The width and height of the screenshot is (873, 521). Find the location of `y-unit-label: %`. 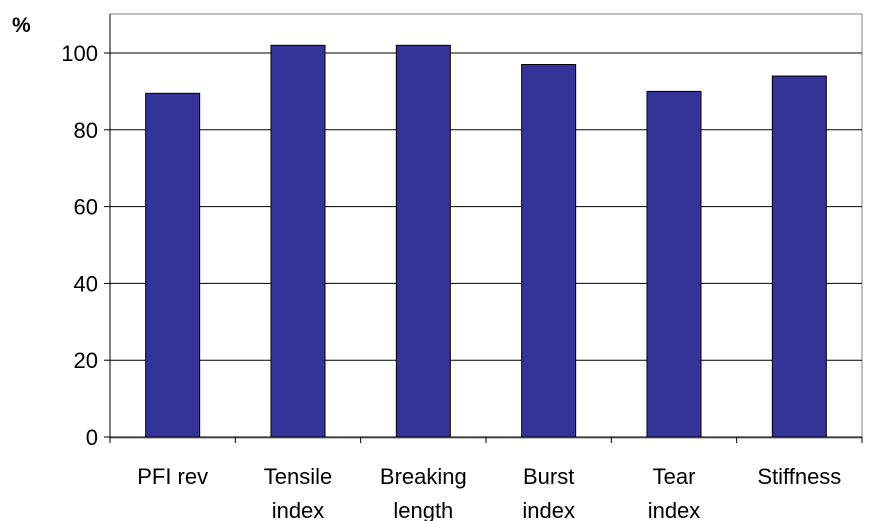

y-unit-label: % is located at coordinates (21, 25).